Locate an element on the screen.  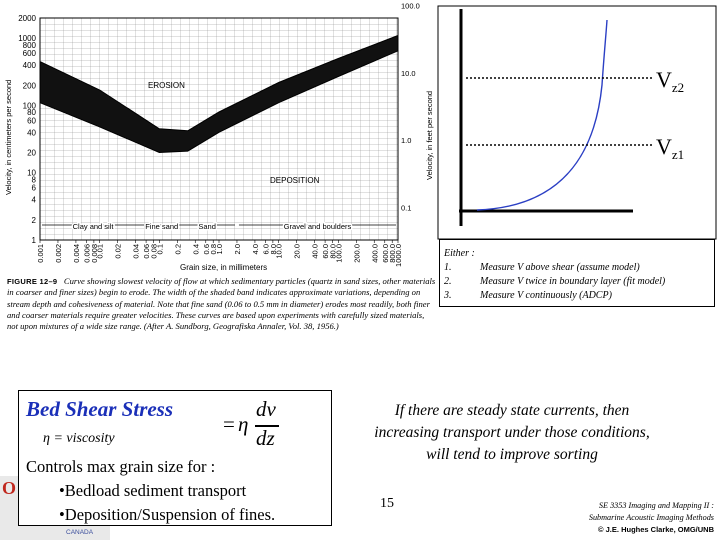
x-tick-label: 0.2 is located at coordinates (177, 249).